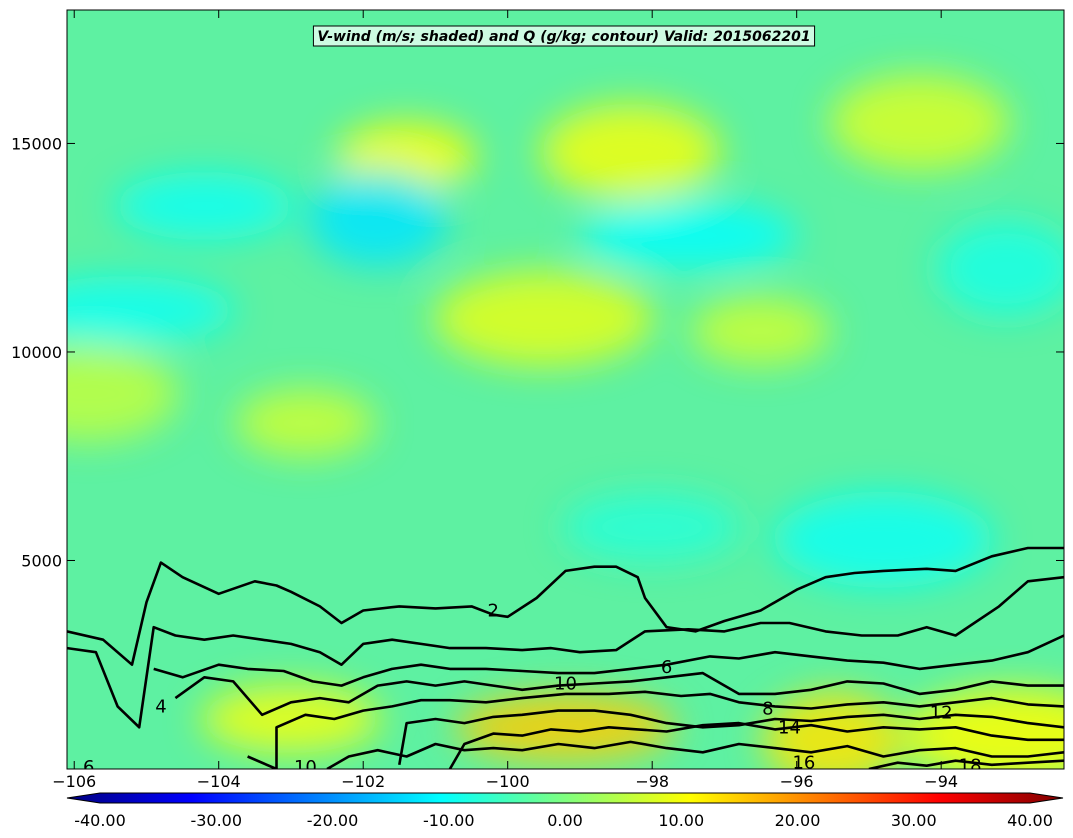 The image size is (1073, 838). What do you see at coordinates (914, 820) in the screenshot?
I see `colorbar-tick-label: 30.00` at bounding box center [914, 820].